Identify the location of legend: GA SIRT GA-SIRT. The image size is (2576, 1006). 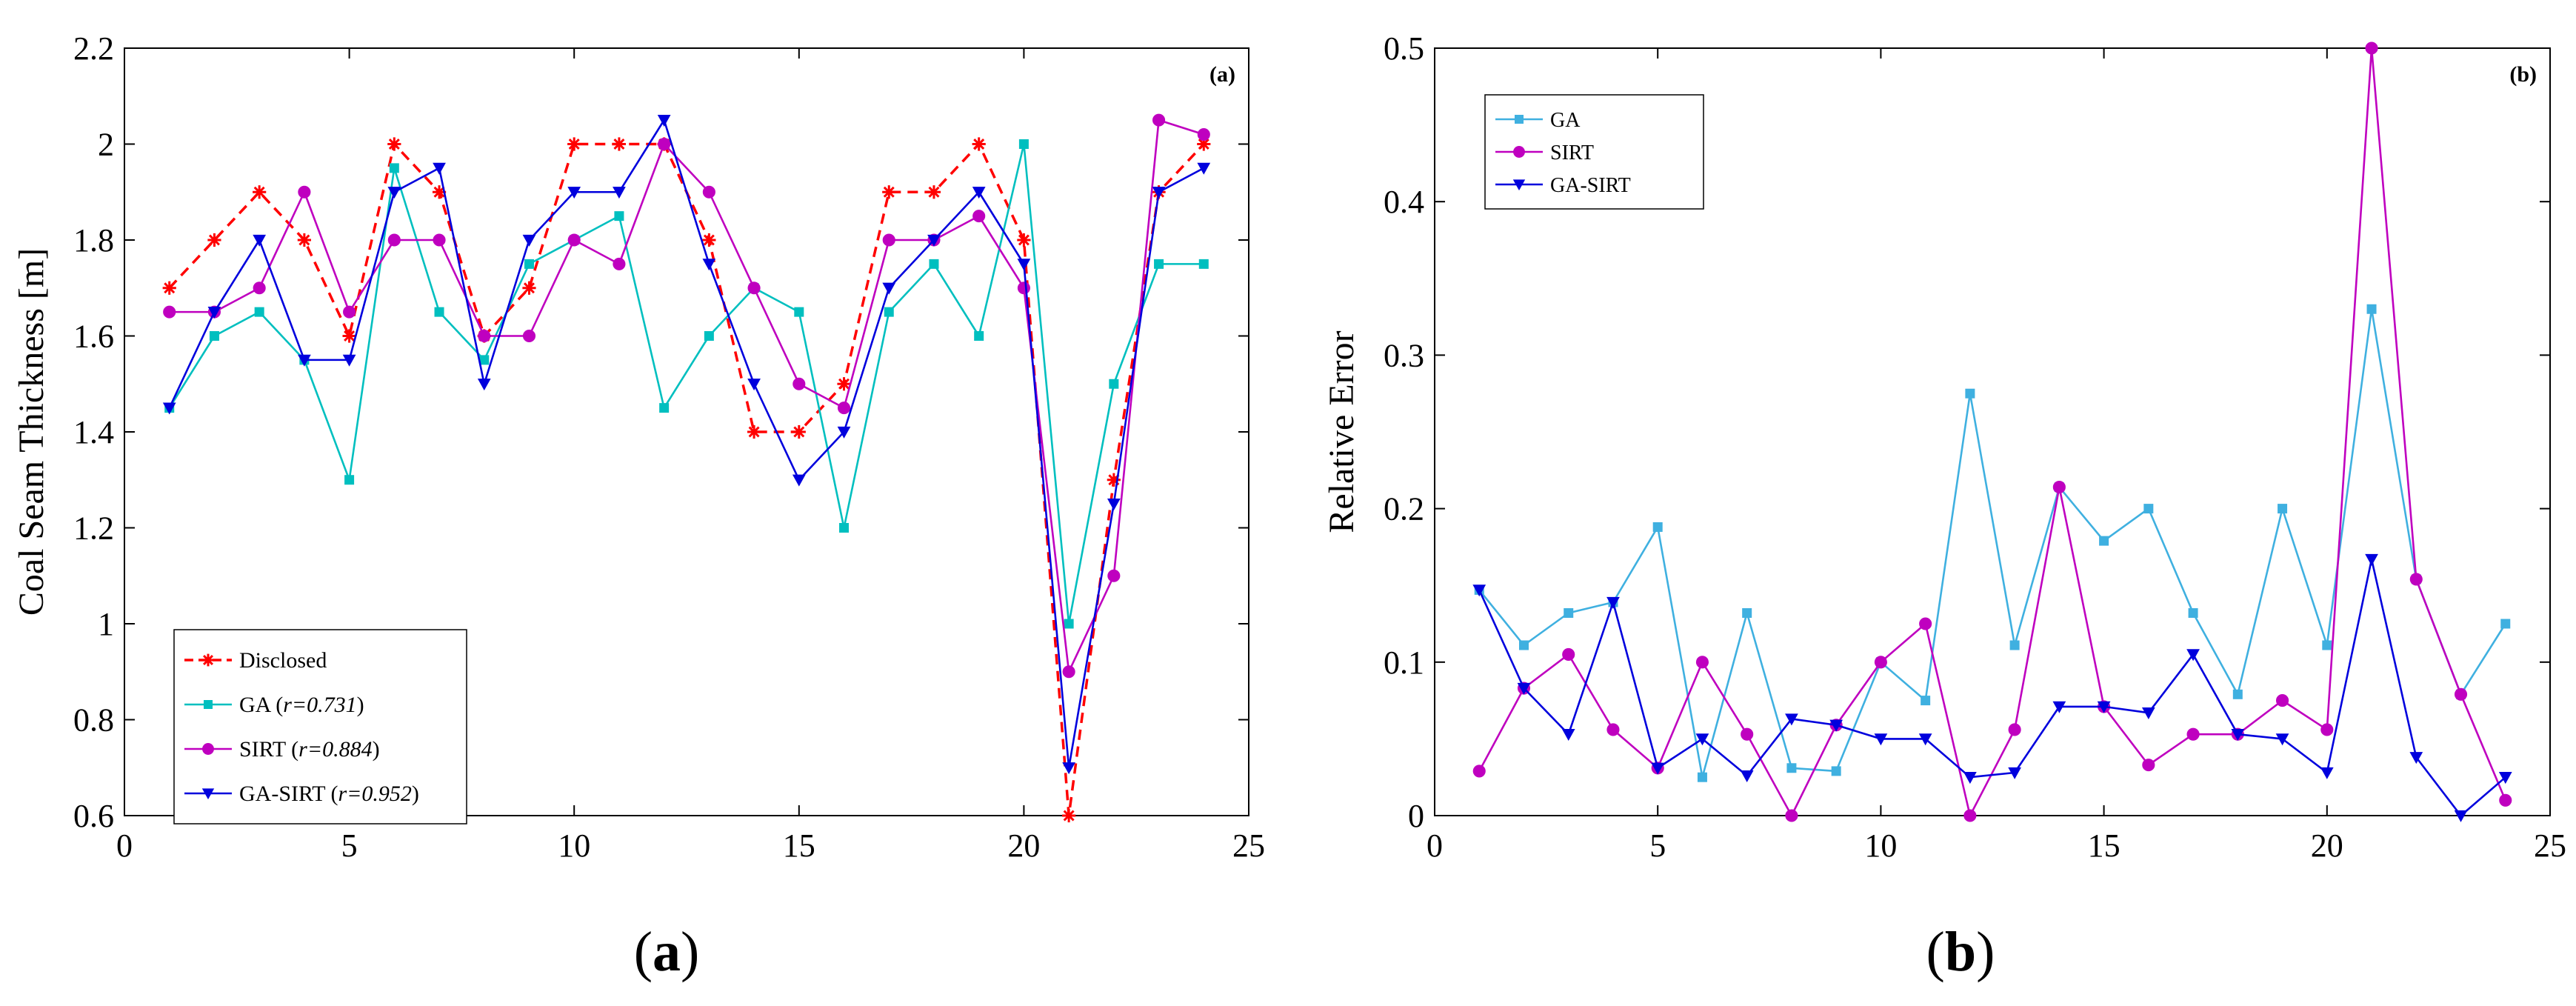
(1594, 152).